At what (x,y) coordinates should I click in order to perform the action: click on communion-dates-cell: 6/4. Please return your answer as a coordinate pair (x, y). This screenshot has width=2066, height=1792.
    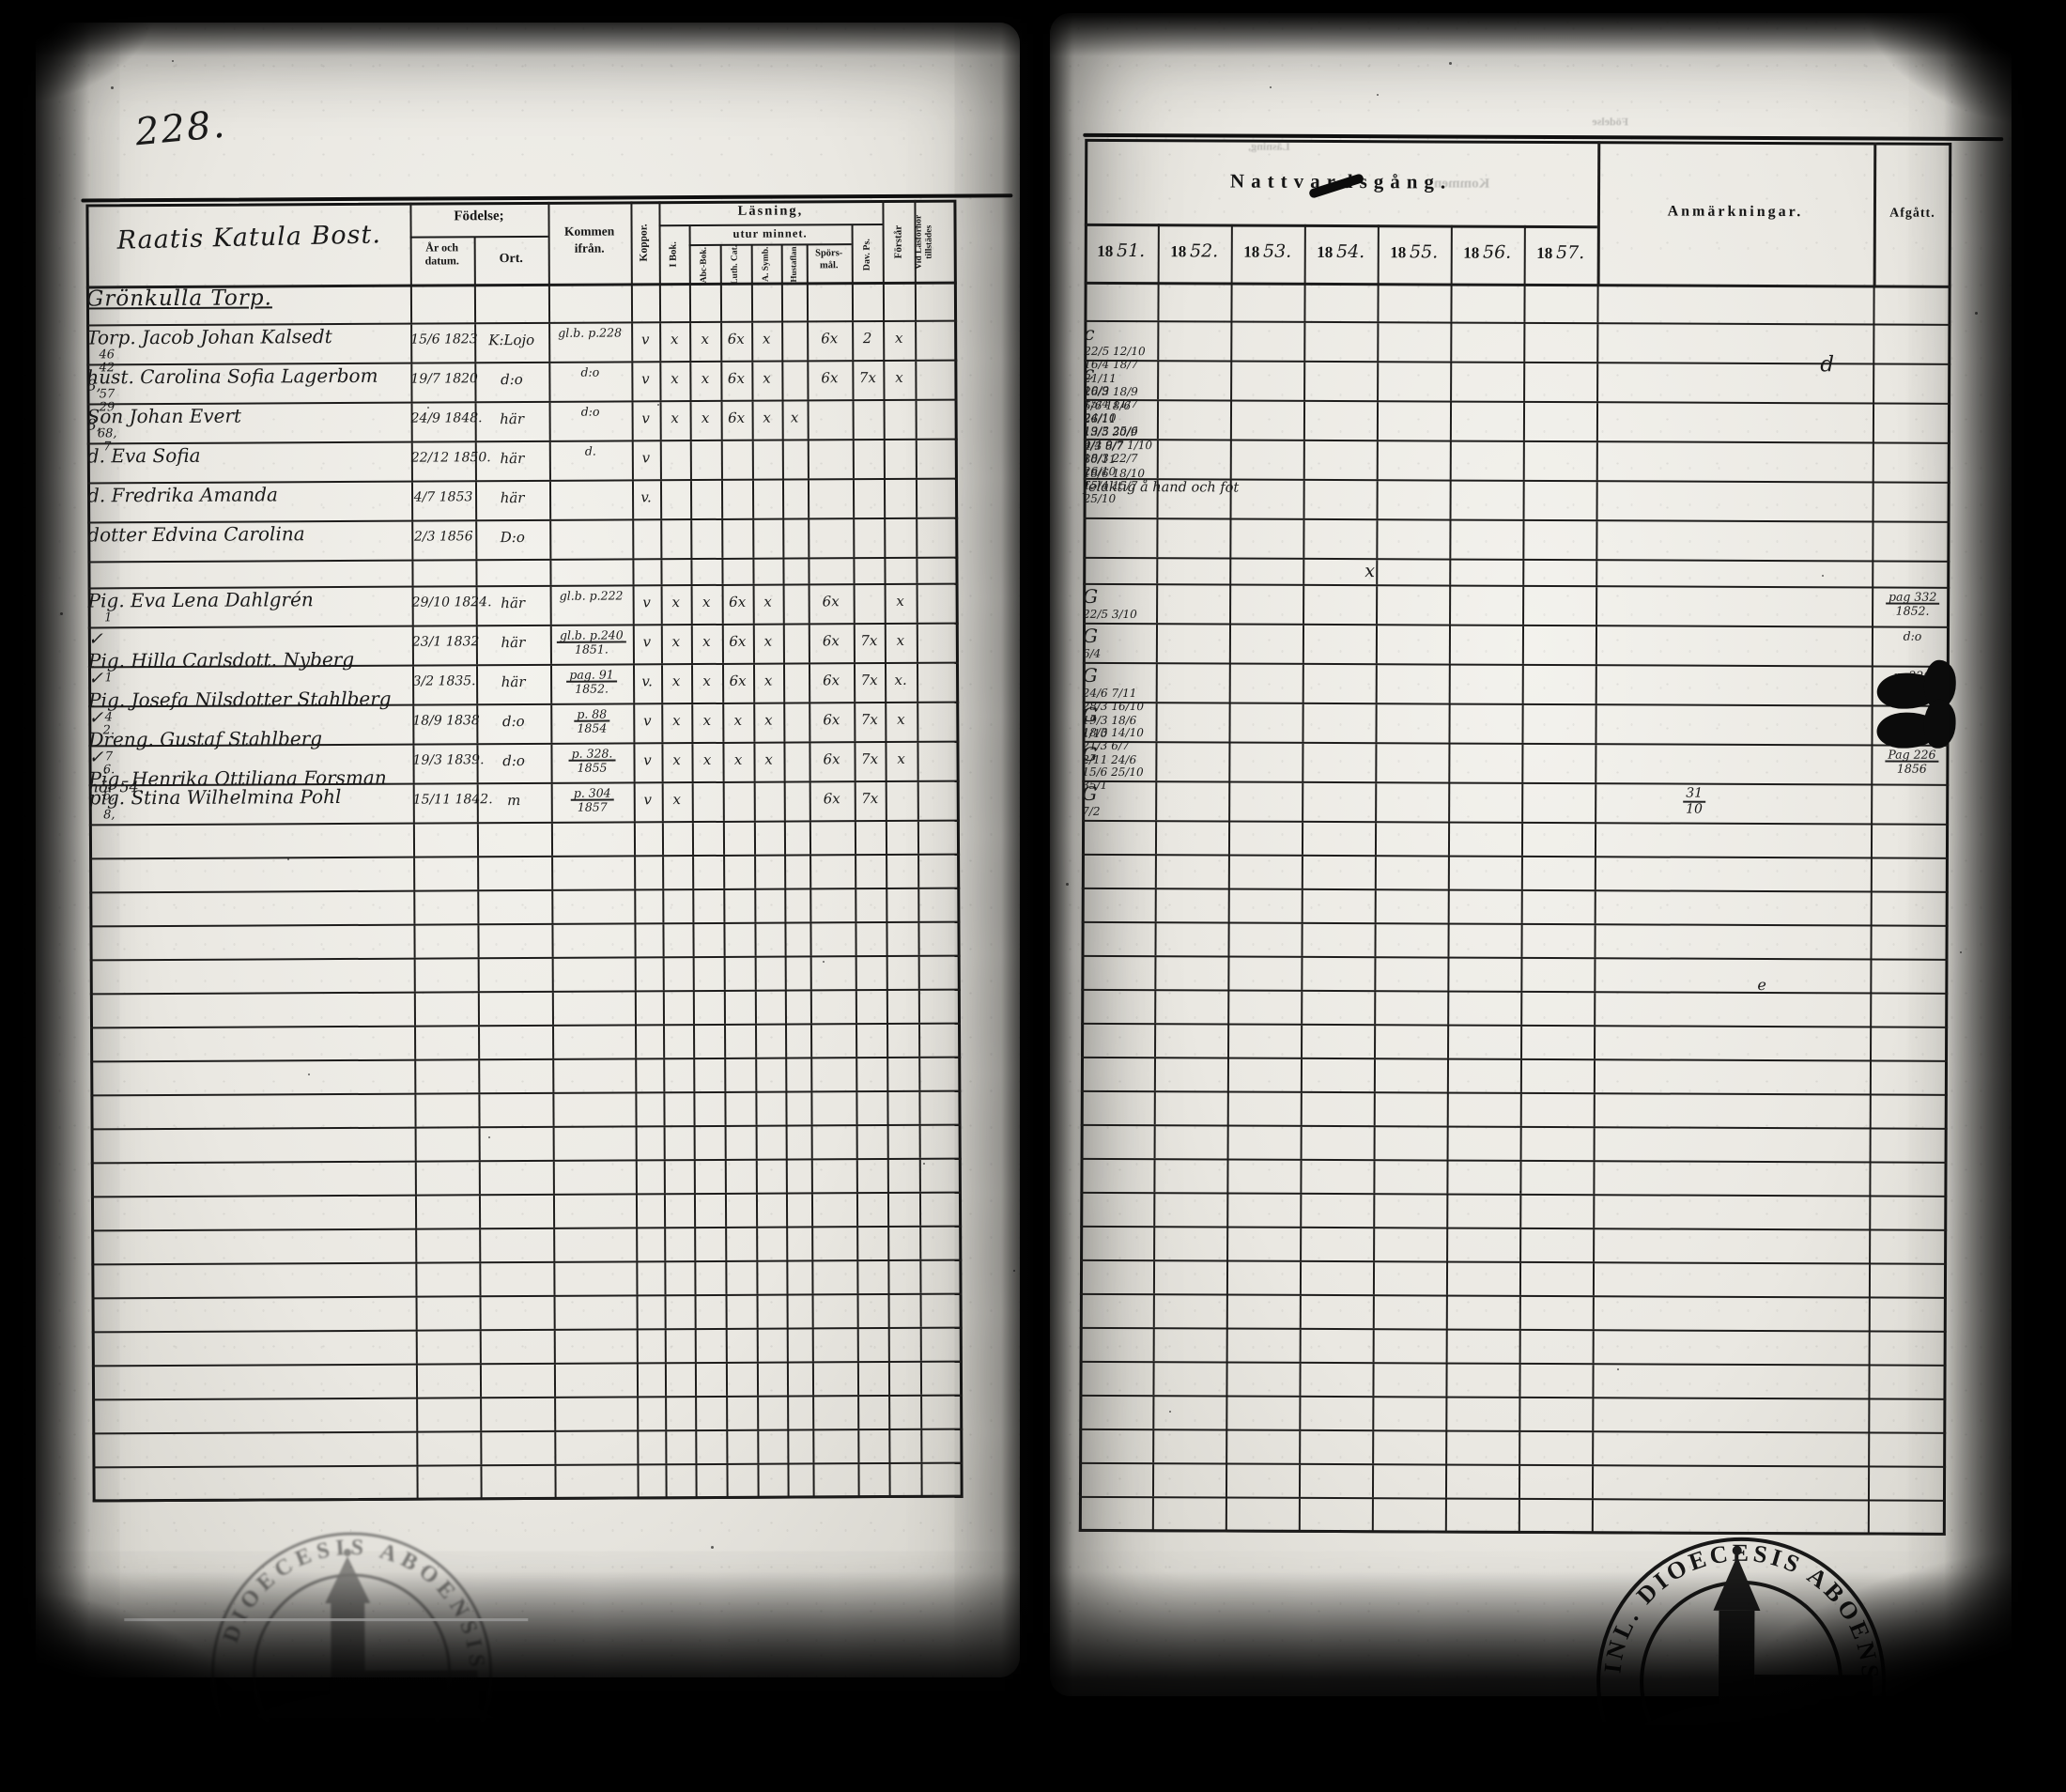
    Looking at the image, I should click on (1092, 653).